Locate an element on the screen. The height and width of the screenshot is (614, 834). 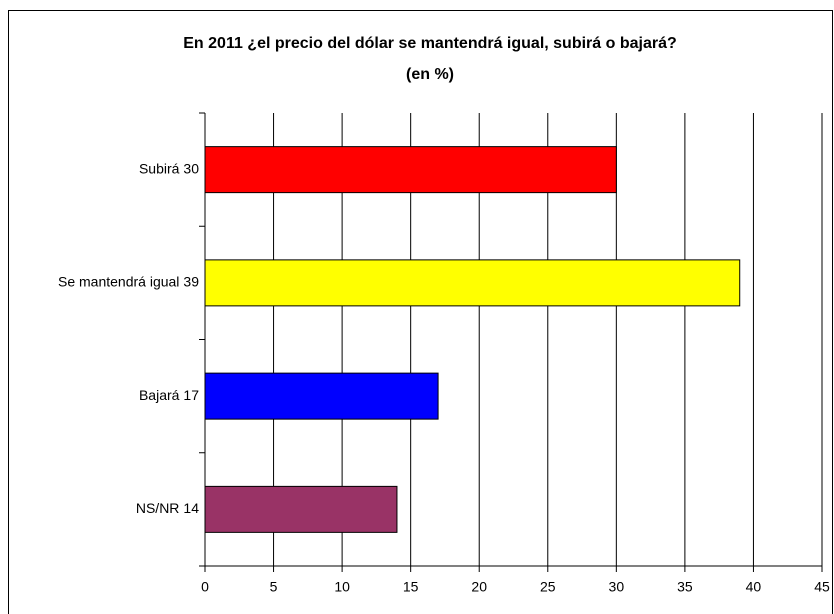
x-tick-label: 45 is located at coordinates (822, 587).